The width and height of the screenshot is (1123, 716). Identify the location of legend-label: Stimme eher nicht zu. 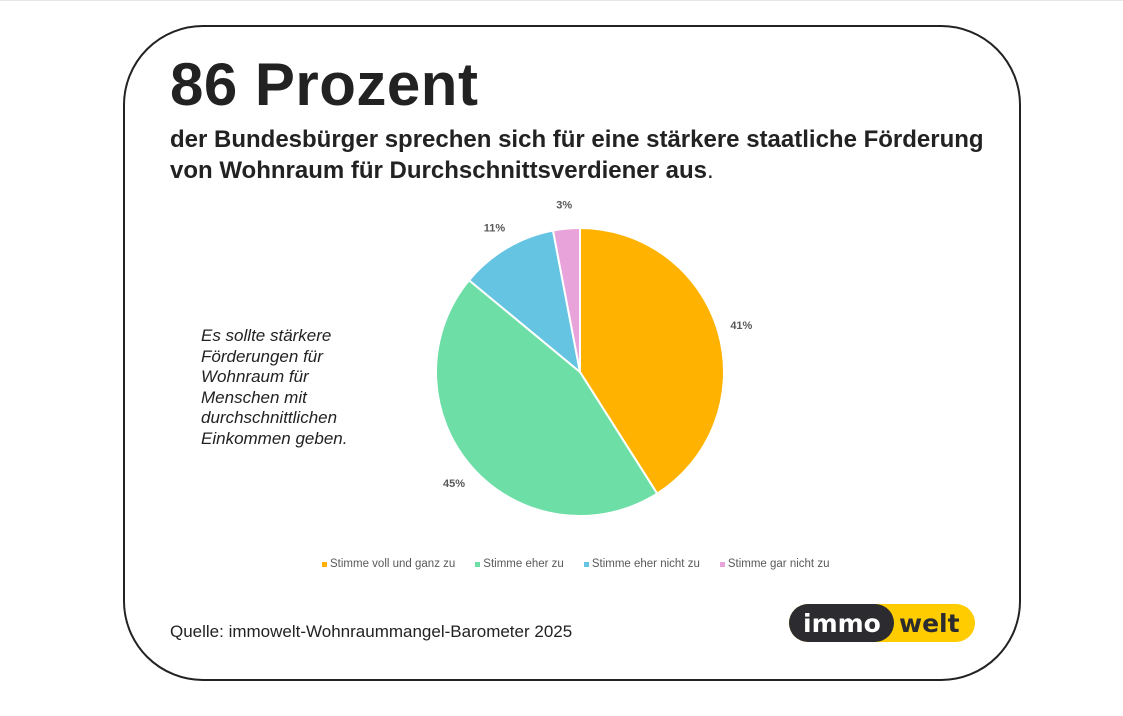
(645, 564).